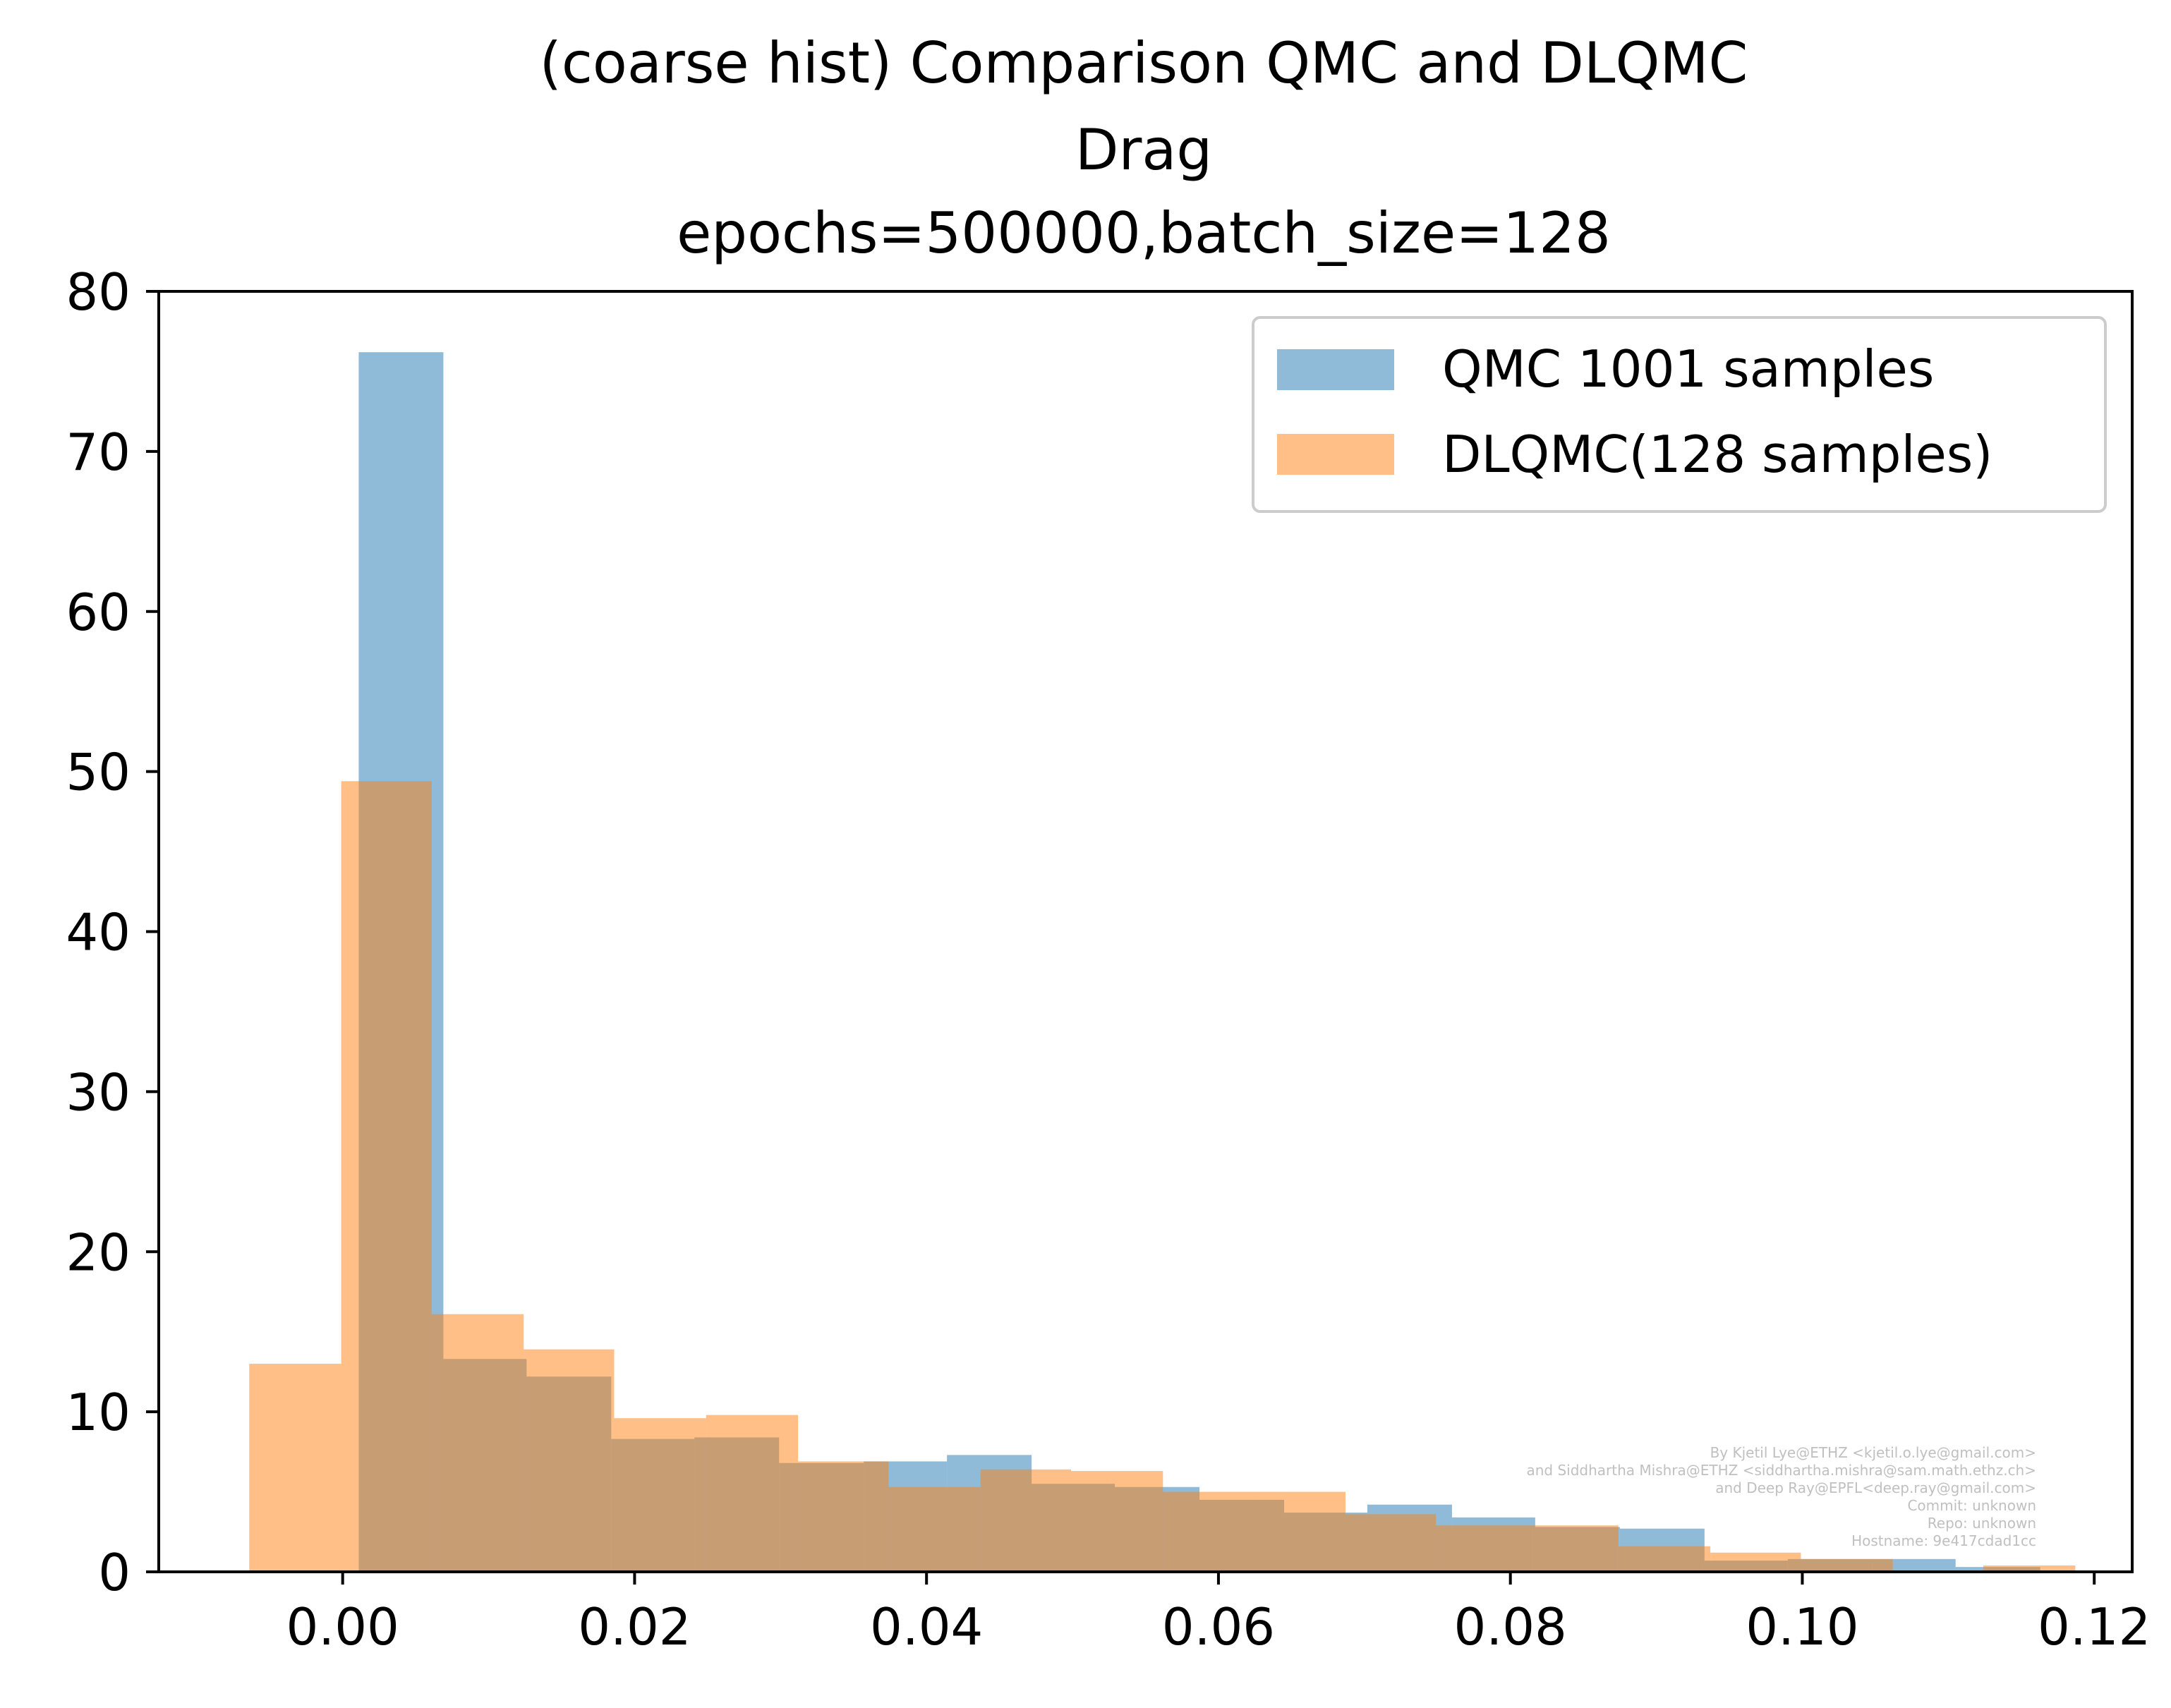 This screenshot has height=1708, width=2171. What do you see at coordinates (1971, 1506) in the screenshot?
I see `annotation-line-4: Commit: unknown` at bounding box center [1971, 1506].